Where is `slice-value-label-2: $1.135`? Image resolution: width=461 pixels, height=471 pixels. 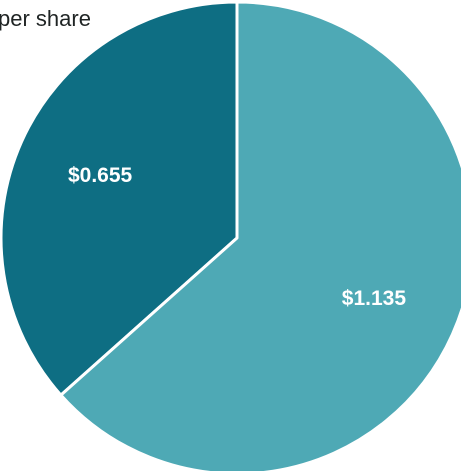 slice-value-label-2: $1.135 is located at coordinates (374, 298).